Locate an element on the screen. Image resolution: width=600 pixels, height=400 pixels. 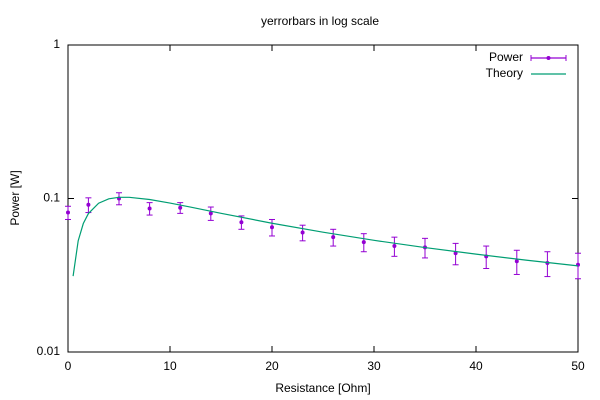
x-tick-label: 50 is located at coordinates (578, 366).